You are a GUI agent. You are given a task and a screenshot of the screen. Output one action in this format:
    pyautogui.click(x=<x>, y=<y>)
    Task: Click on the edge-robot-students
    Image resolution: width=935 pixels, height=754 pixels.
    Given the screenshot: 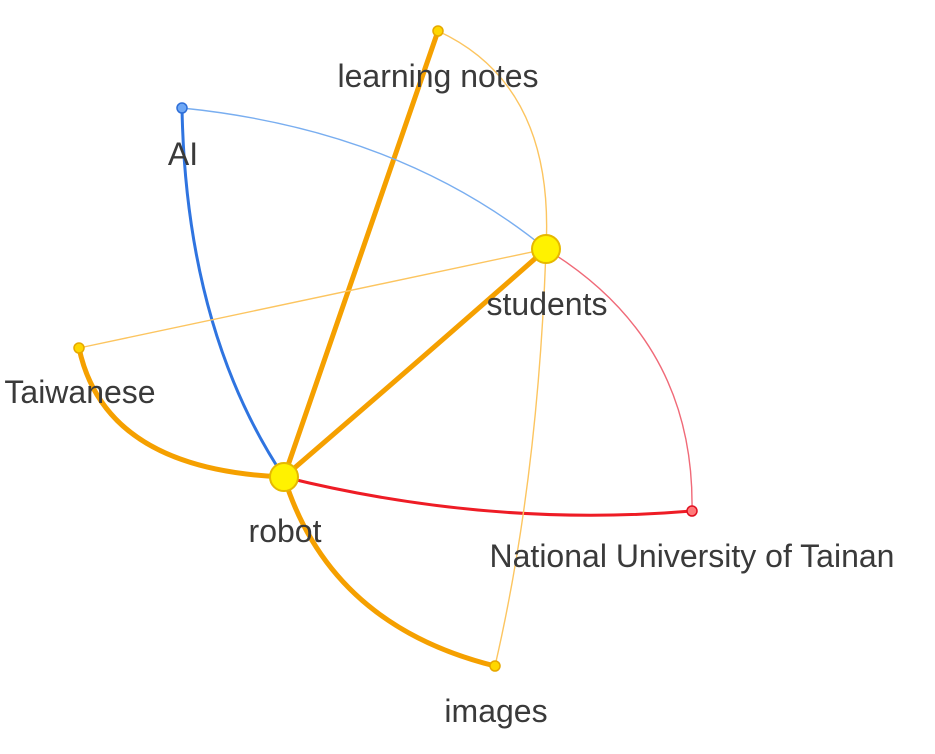 What is the action you would take?
    pyautogui.click(x=415, y=363)
    